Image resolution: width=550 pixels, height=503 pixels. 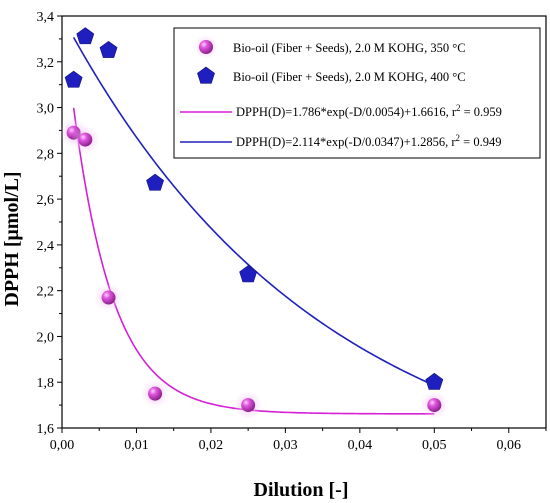 What do you see at coordinates (46, 292) in the screenshot?
I see `y-tick-label: 2,2` at bounding box center [46, 292].